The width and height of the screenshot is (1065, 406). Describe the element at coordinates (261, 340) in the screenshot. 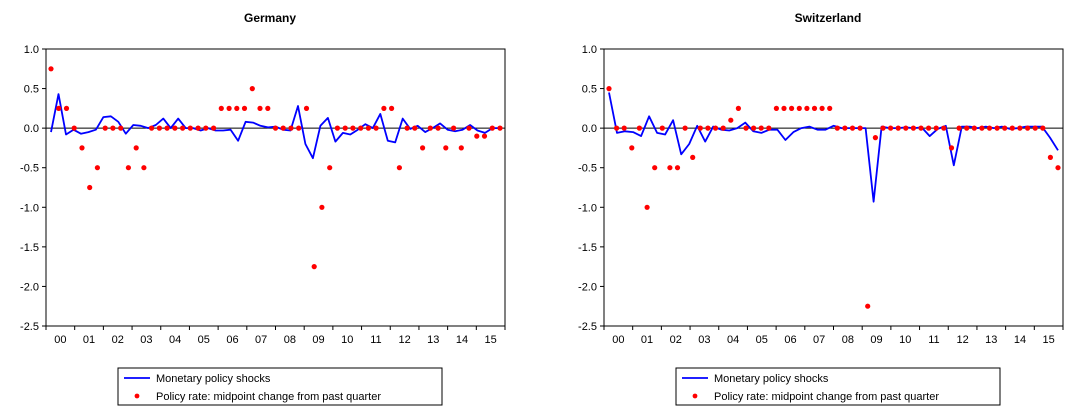

I see `x-tick-label: 07` at that location.